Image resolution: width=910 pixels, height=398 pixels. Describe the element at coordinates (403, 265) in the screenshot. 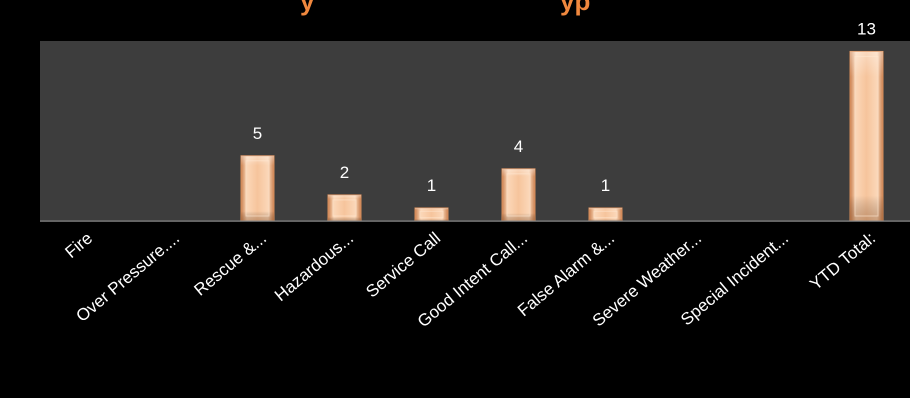

I see `x-tick-label: Service Call` at that location.